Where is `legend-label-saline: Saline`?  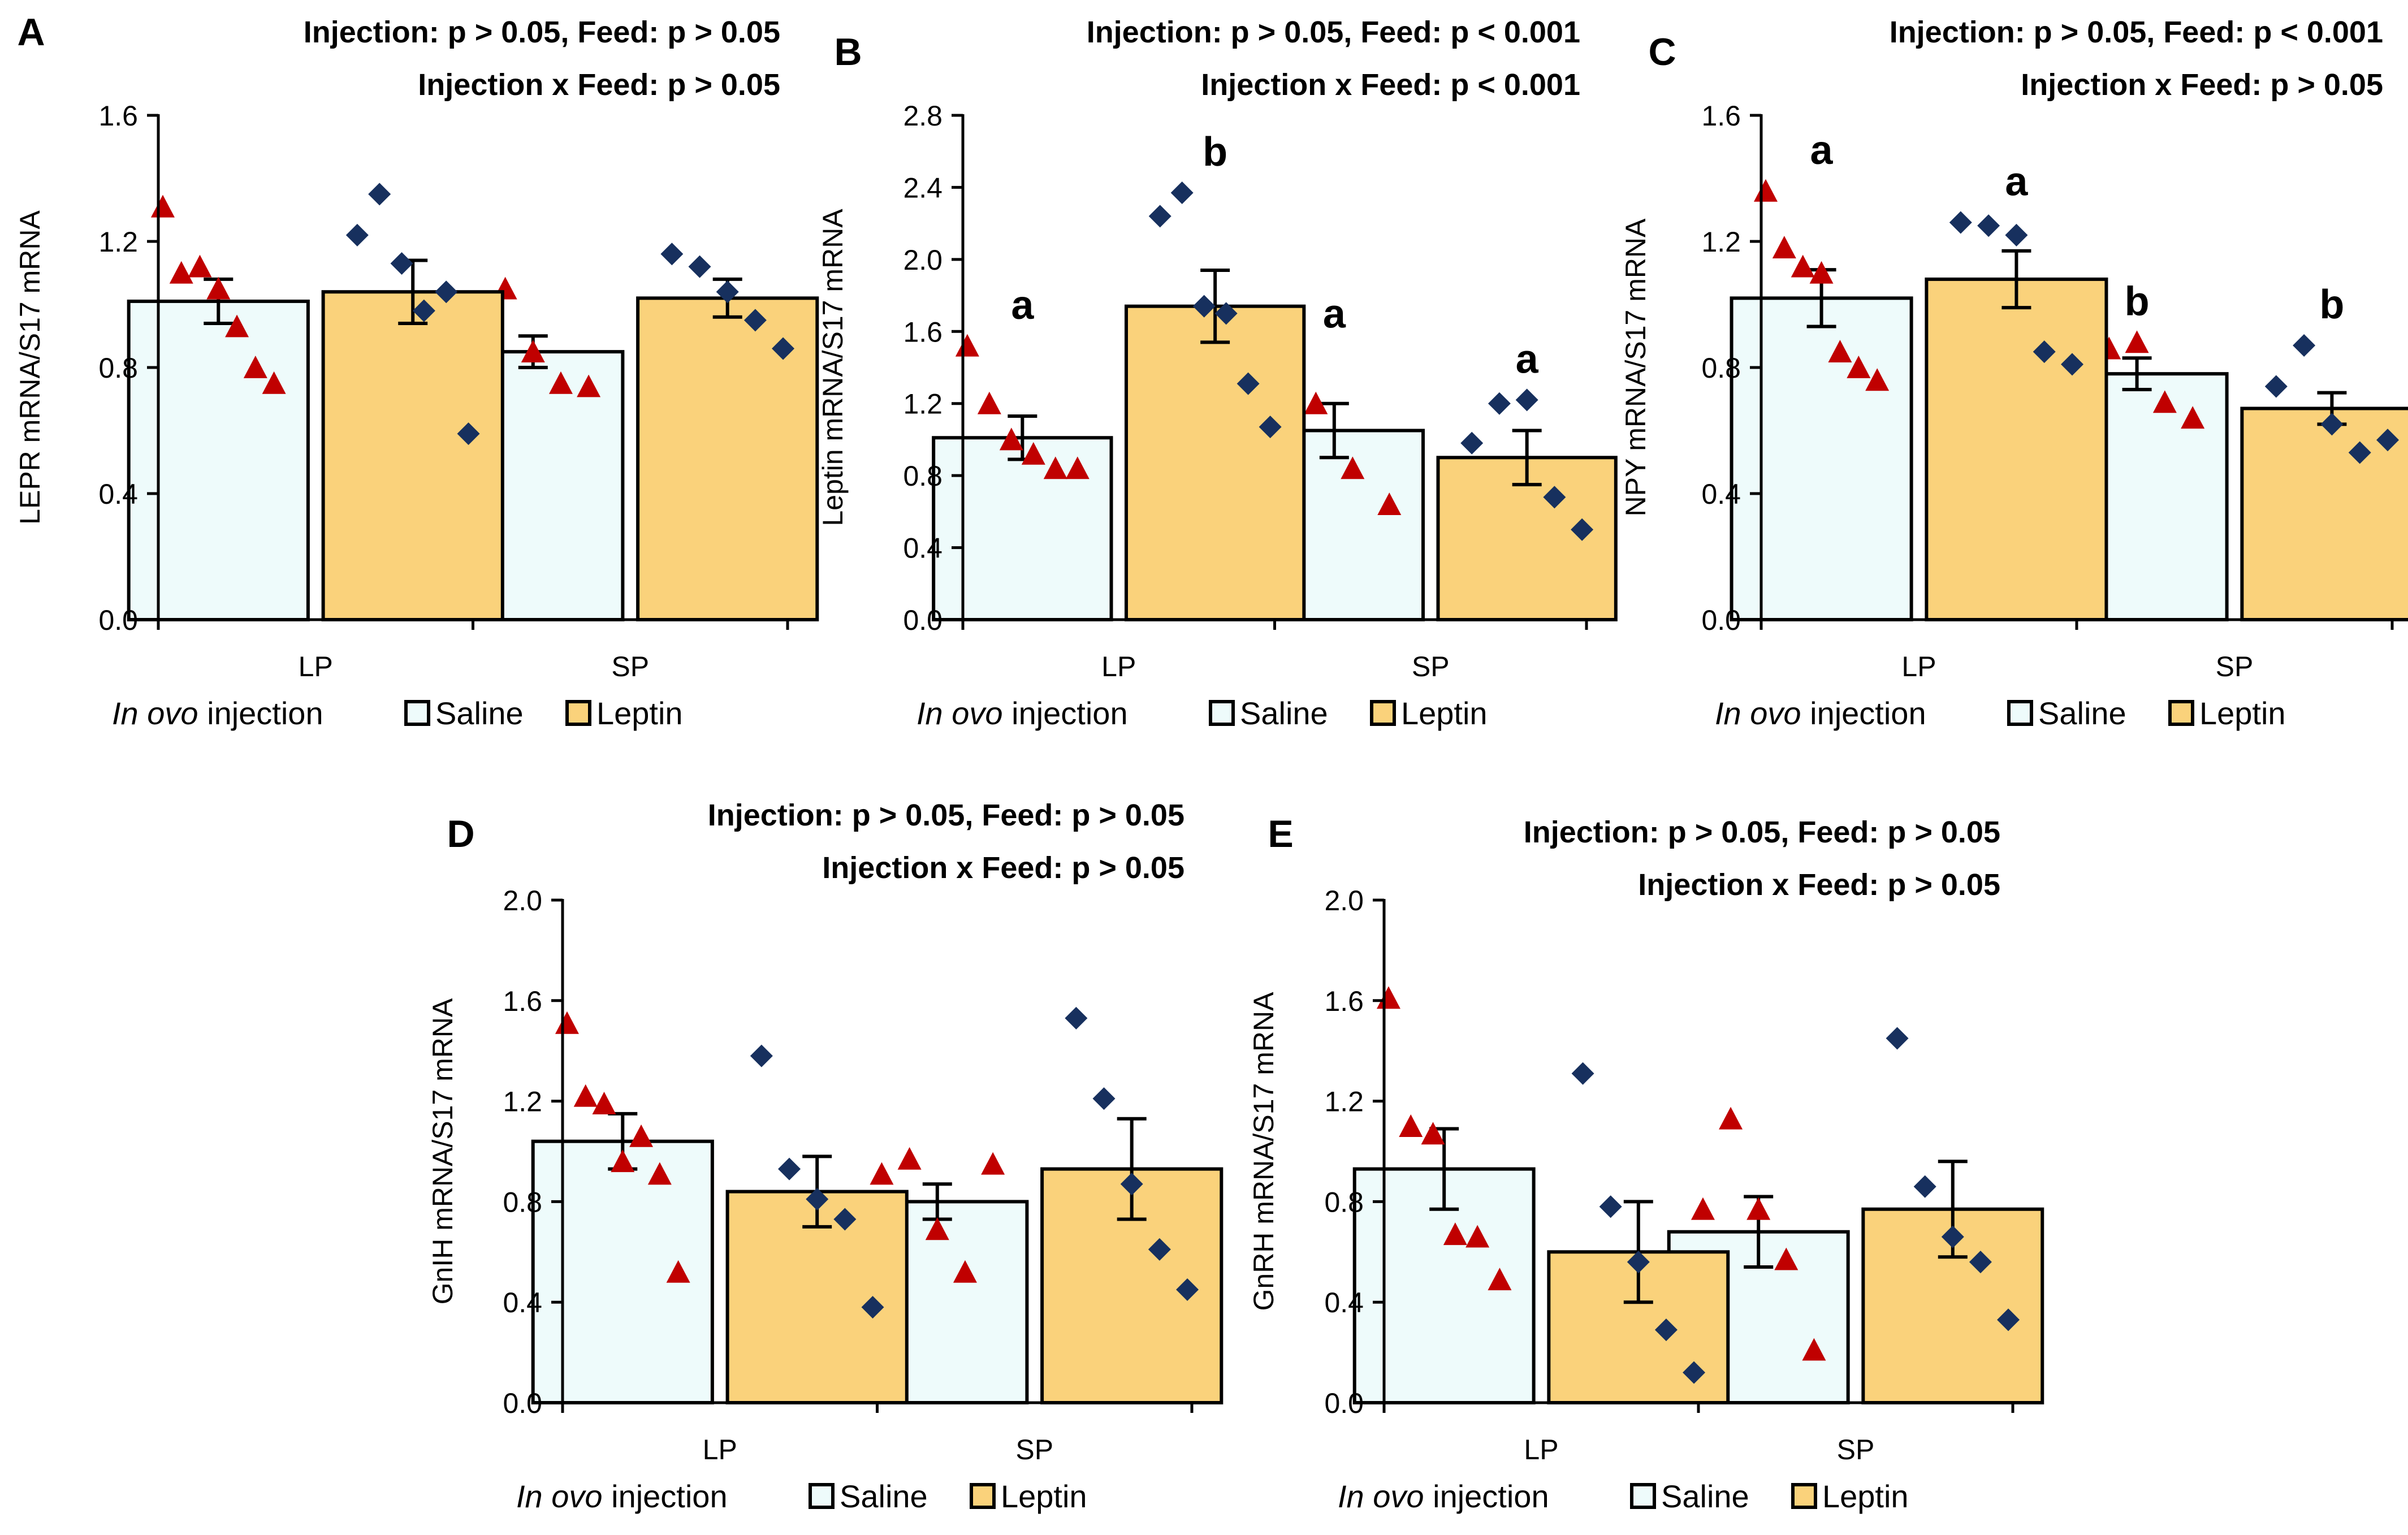 legend-label-saline: Saline is located at coordinates (2082, 713).